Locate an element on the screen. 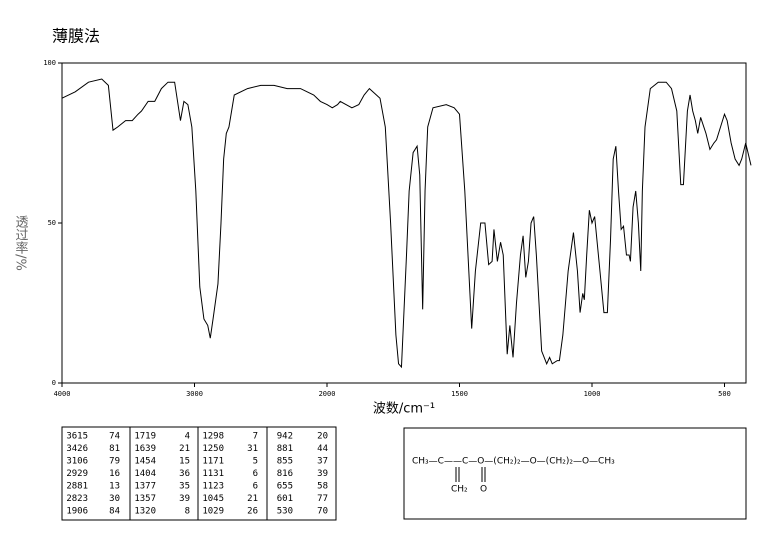 The image size is (765, 543). table-cell: 58 is located at coordinates (322, 487).